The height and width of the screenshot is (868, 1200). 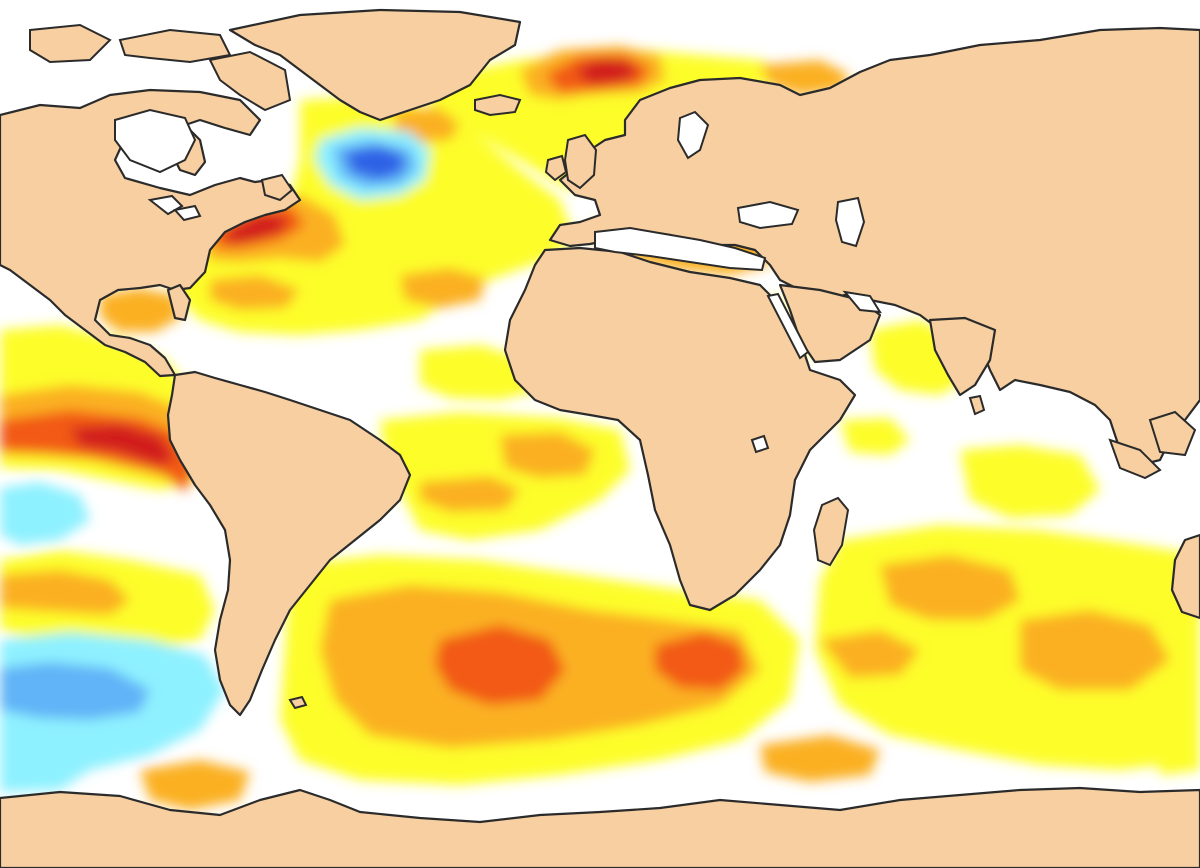 I want to click on landmass-ireland, so click(x=556, y=168).